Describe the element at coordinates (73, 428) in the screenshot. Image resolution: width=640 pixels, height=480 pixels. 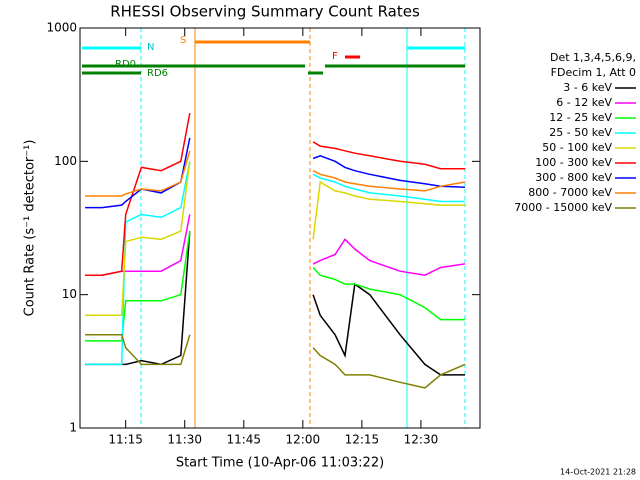
I see `y-tick-label: 1` at that location.